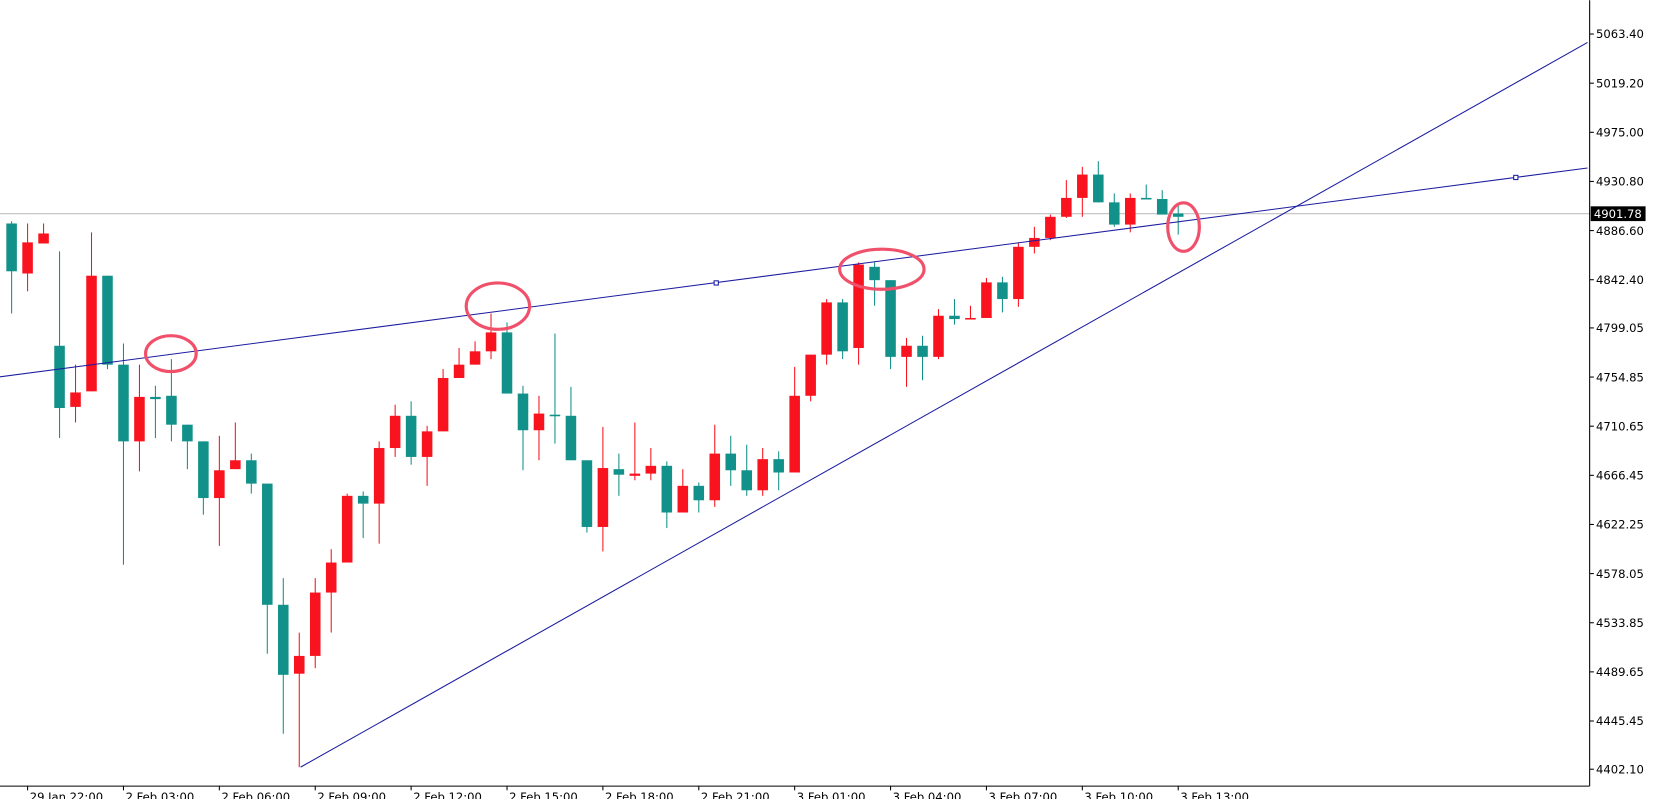 This screenshot has height=799, width=1654. I want to click on y-tick-label: 4622.25, so click(1620, 525).